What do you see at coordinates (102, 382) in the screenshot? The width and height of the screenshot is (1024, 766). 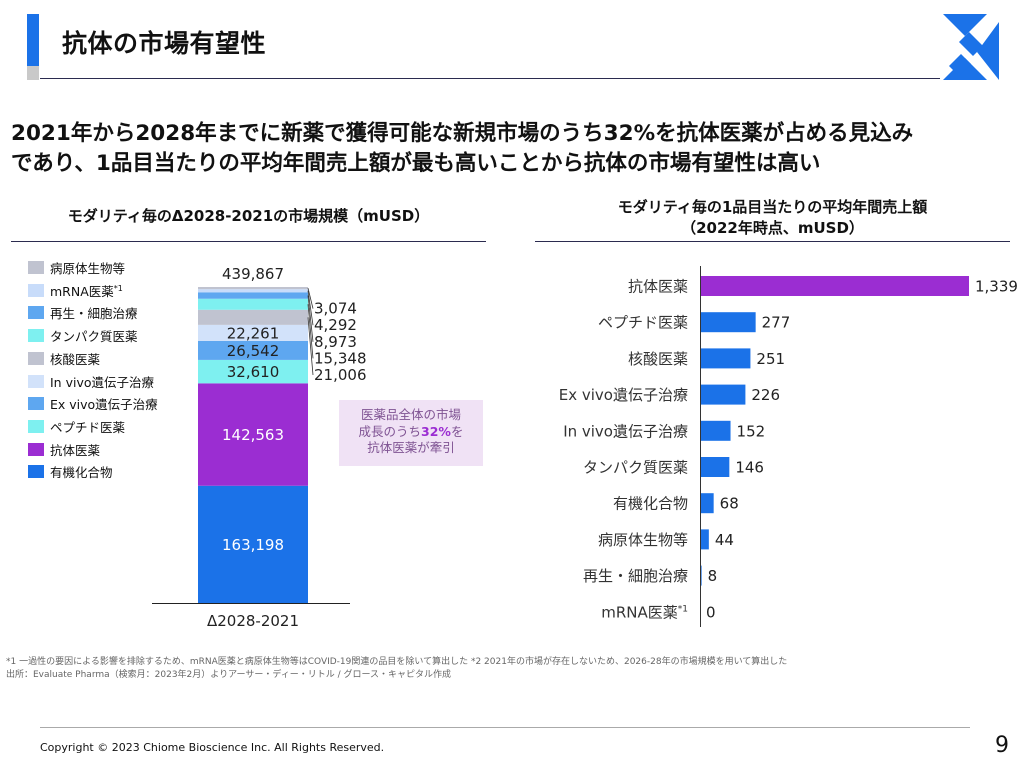 I see `legend-label: In vivo遺伝子治療` at bounding box center [102, 382].